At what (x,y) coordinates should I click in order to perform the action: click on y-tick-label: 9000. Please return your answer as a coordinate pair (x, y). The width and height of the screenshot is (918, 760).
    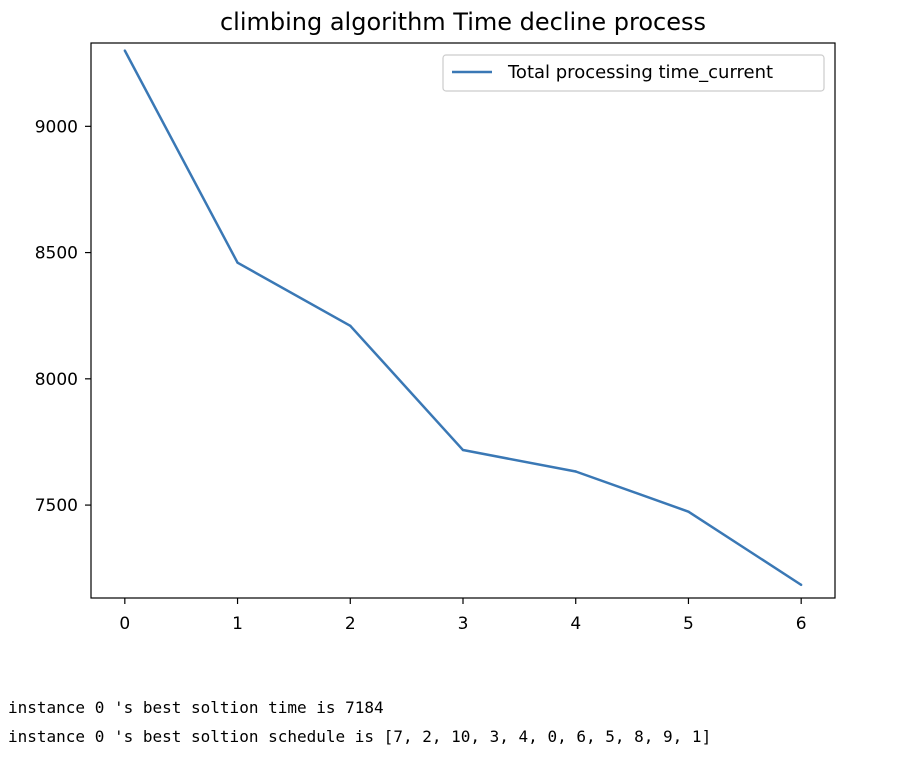
    Looking at the image, I should click on (56, 127).